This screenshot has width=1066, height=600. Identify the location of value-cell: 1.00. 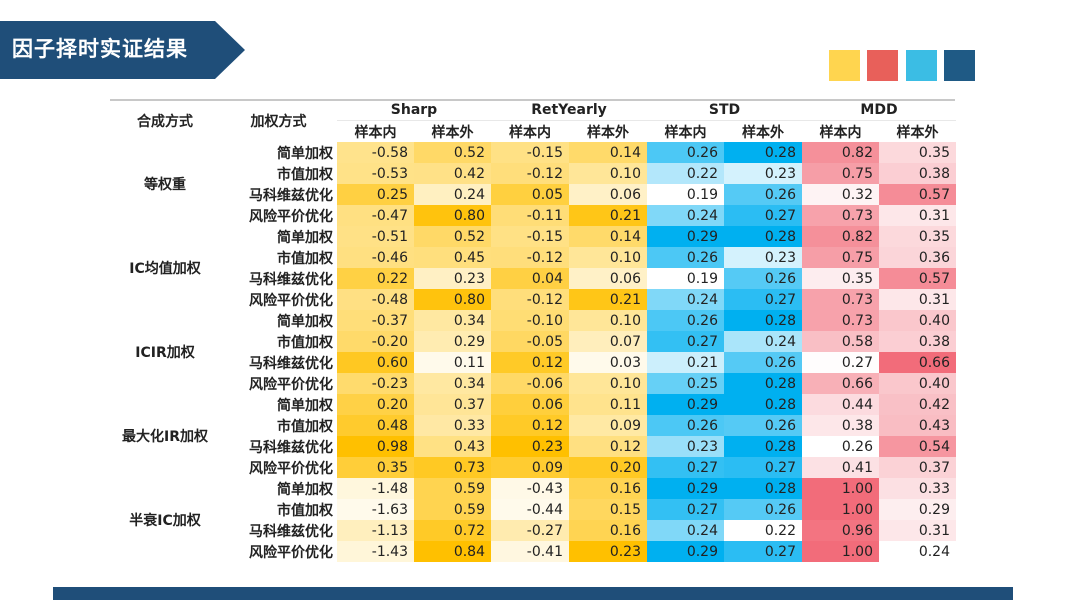
(840, 509).